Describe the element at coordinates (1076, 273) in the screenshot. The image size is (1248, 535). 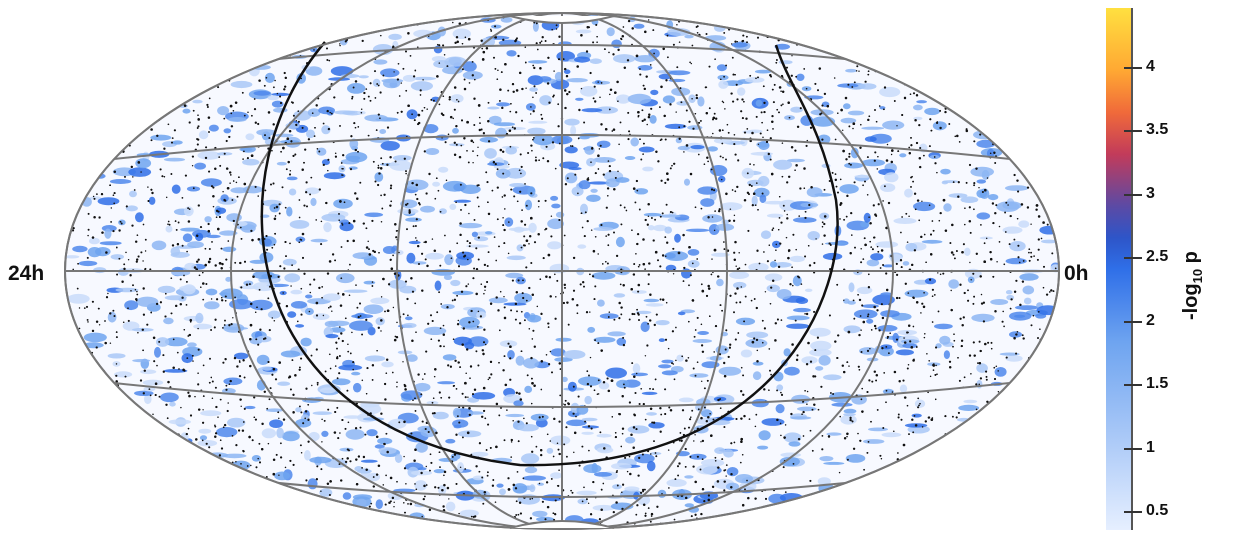
I see `ra-label-right: 0h` at that location.